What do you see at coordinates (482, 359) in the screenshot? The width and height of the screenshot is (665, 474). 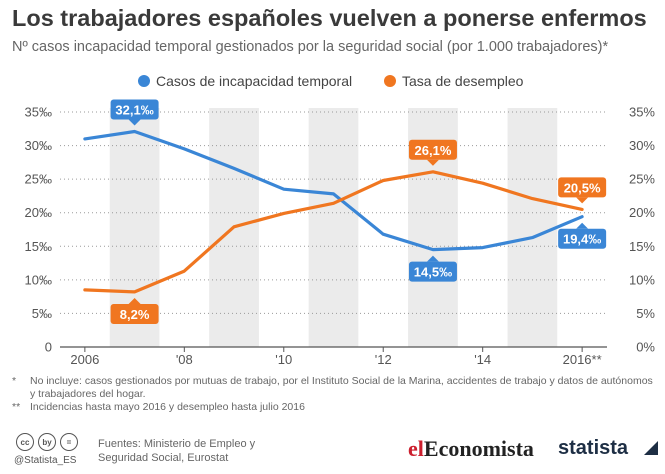 I see `x-tick-label: '14` at bounding box center [482, 359].